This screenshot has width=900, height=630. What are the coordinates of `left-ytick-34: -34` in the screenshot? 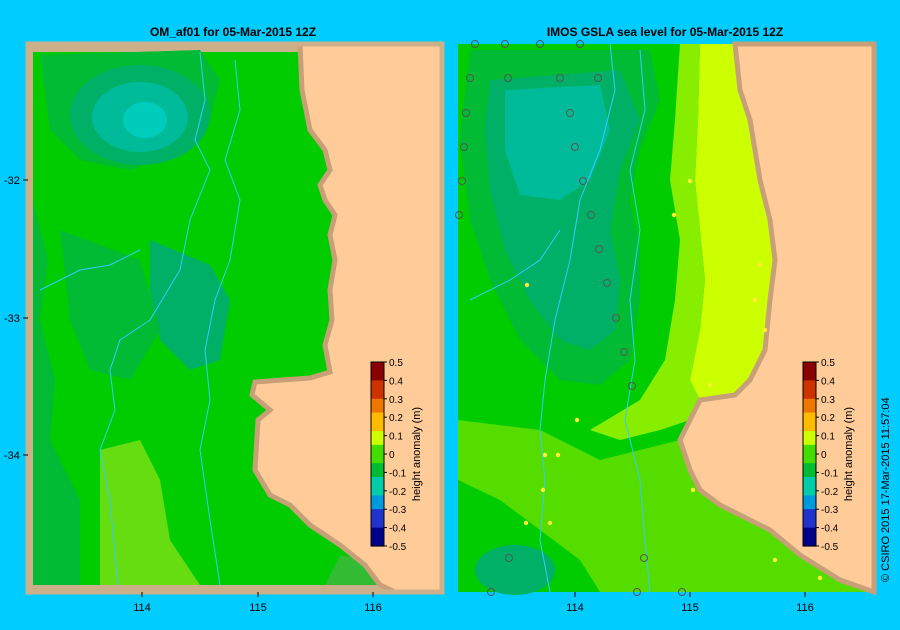 It's located at (12, 456).